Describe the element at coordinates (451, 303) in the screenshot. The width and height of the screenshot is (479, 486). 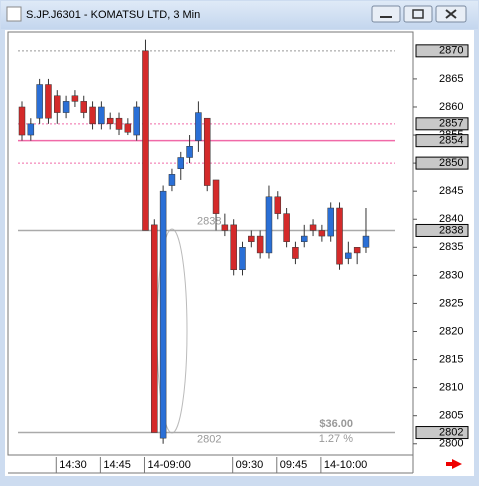
I see `y-tick-label: 2825` at that location.